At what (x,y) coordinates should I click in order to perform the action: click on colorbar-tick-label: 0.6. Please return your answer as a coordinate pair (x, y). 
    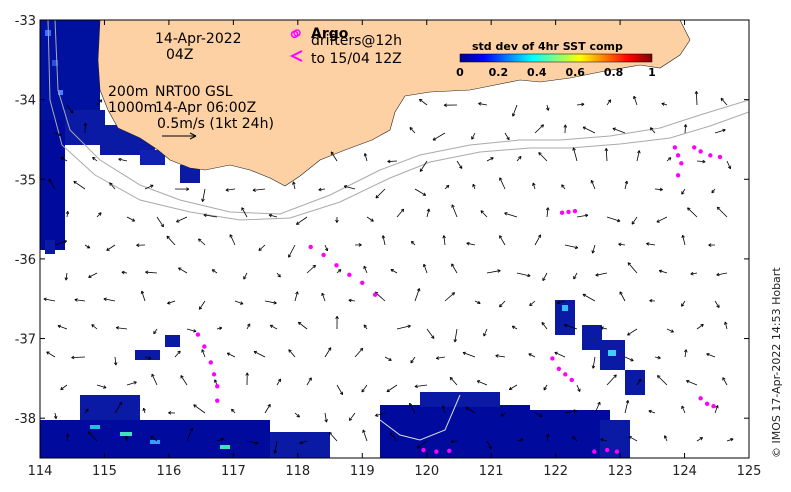
    Looking at the image, I should click on (575, 72).